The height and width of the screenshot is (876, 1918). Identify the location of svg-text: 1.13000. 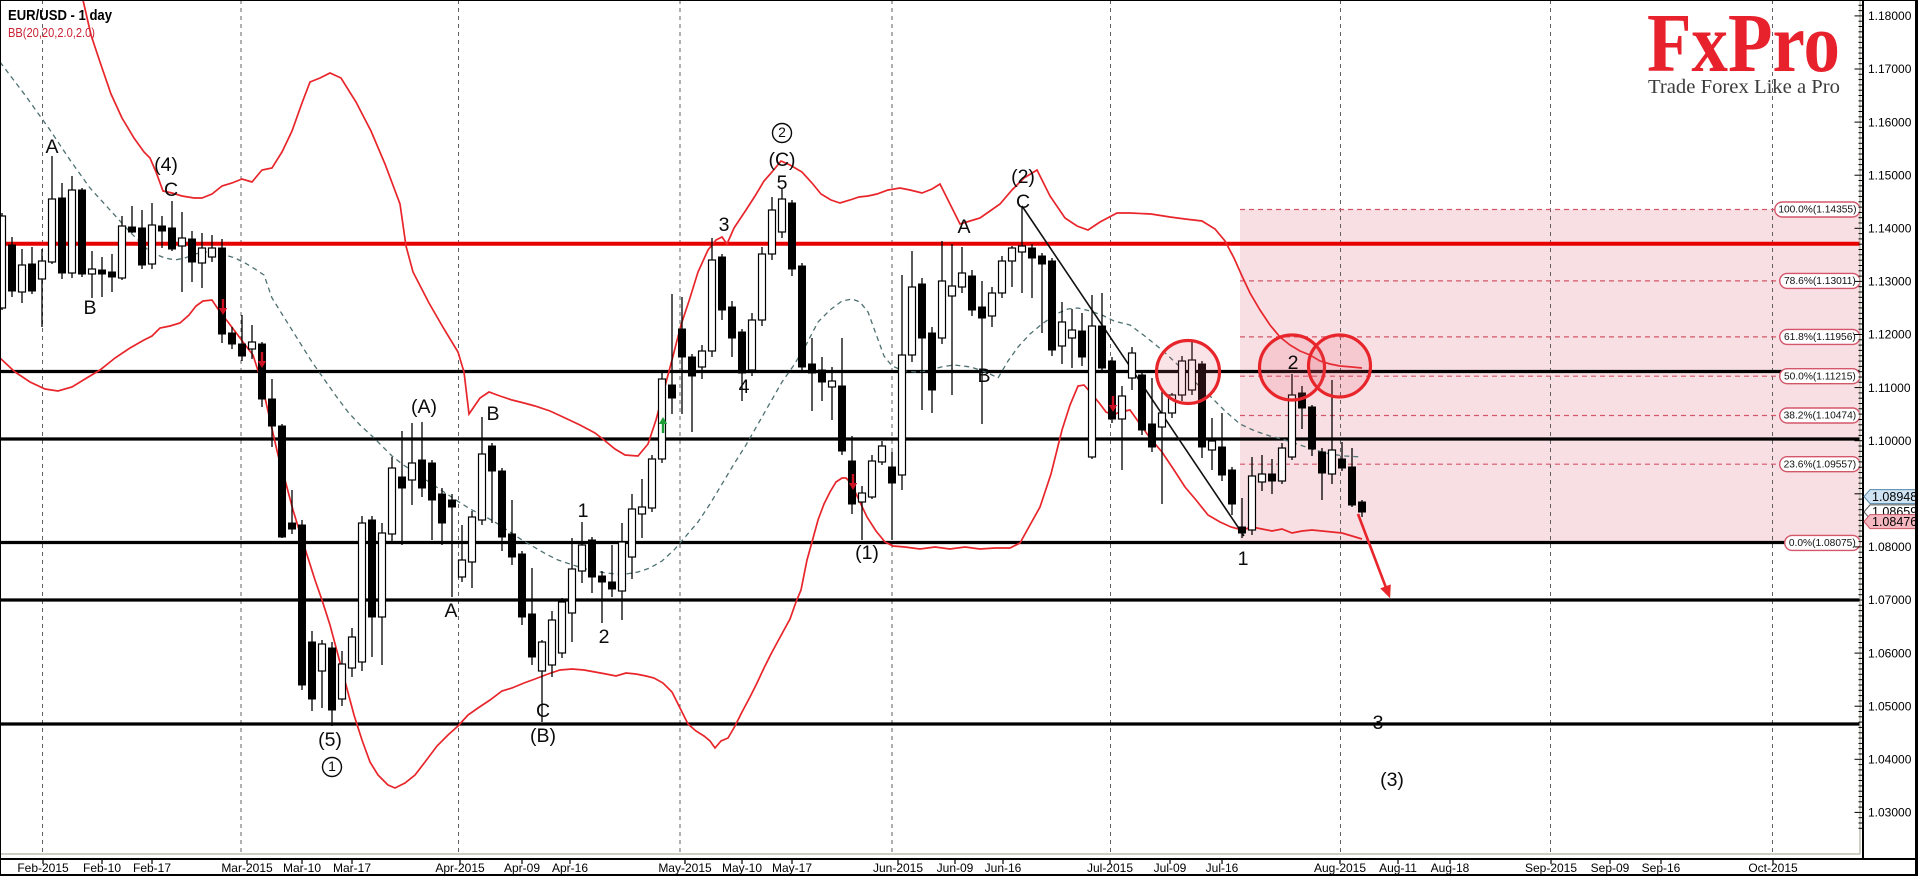
(1890, 282).